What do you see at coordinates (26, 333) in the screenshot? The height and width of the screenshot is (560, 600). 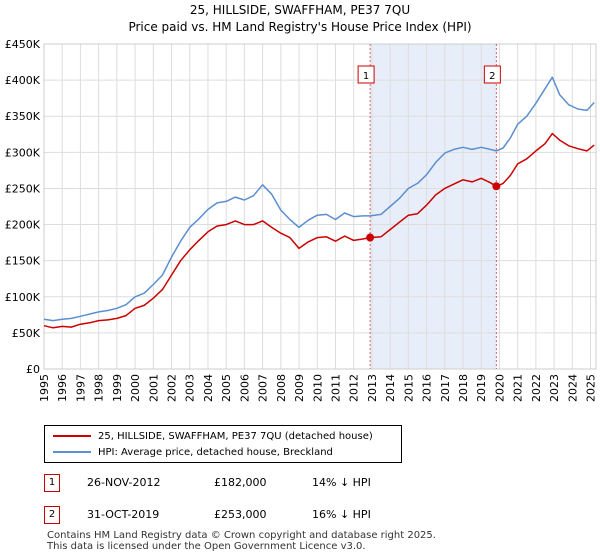 I see `y-tick-label: £50K` at bounding box center [26, 333].